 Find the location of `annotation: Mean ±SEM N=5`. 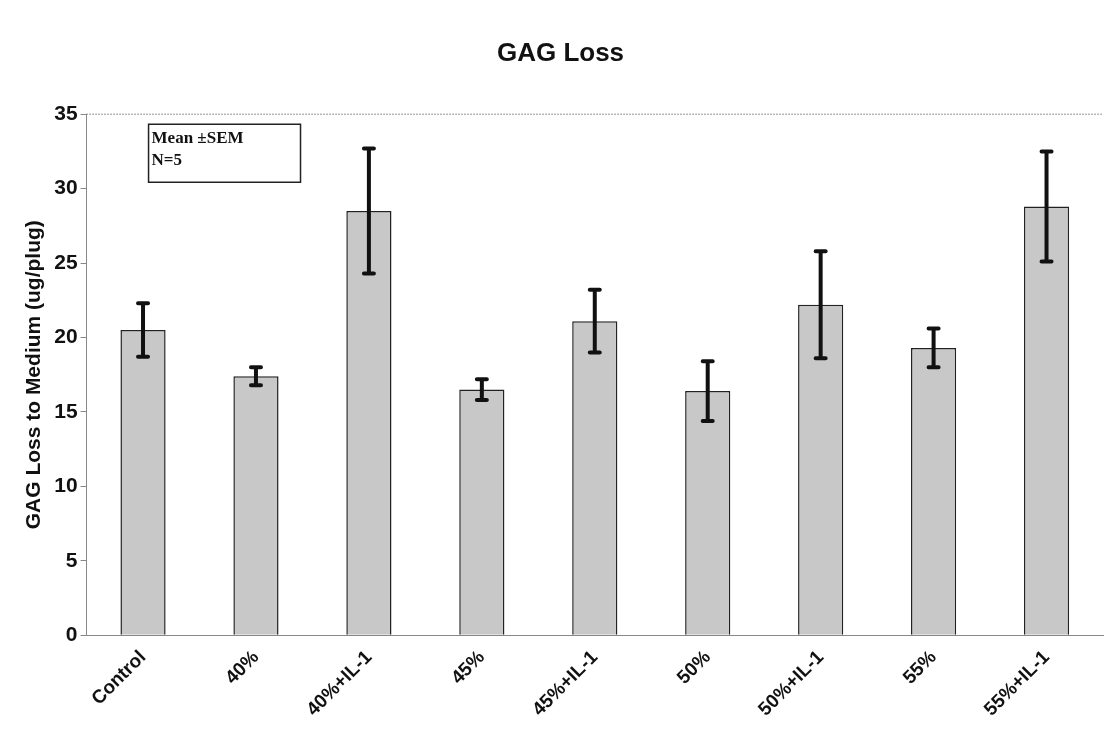

annotation: Mean ±SEM N=5 is located at coordinates (197, 149).